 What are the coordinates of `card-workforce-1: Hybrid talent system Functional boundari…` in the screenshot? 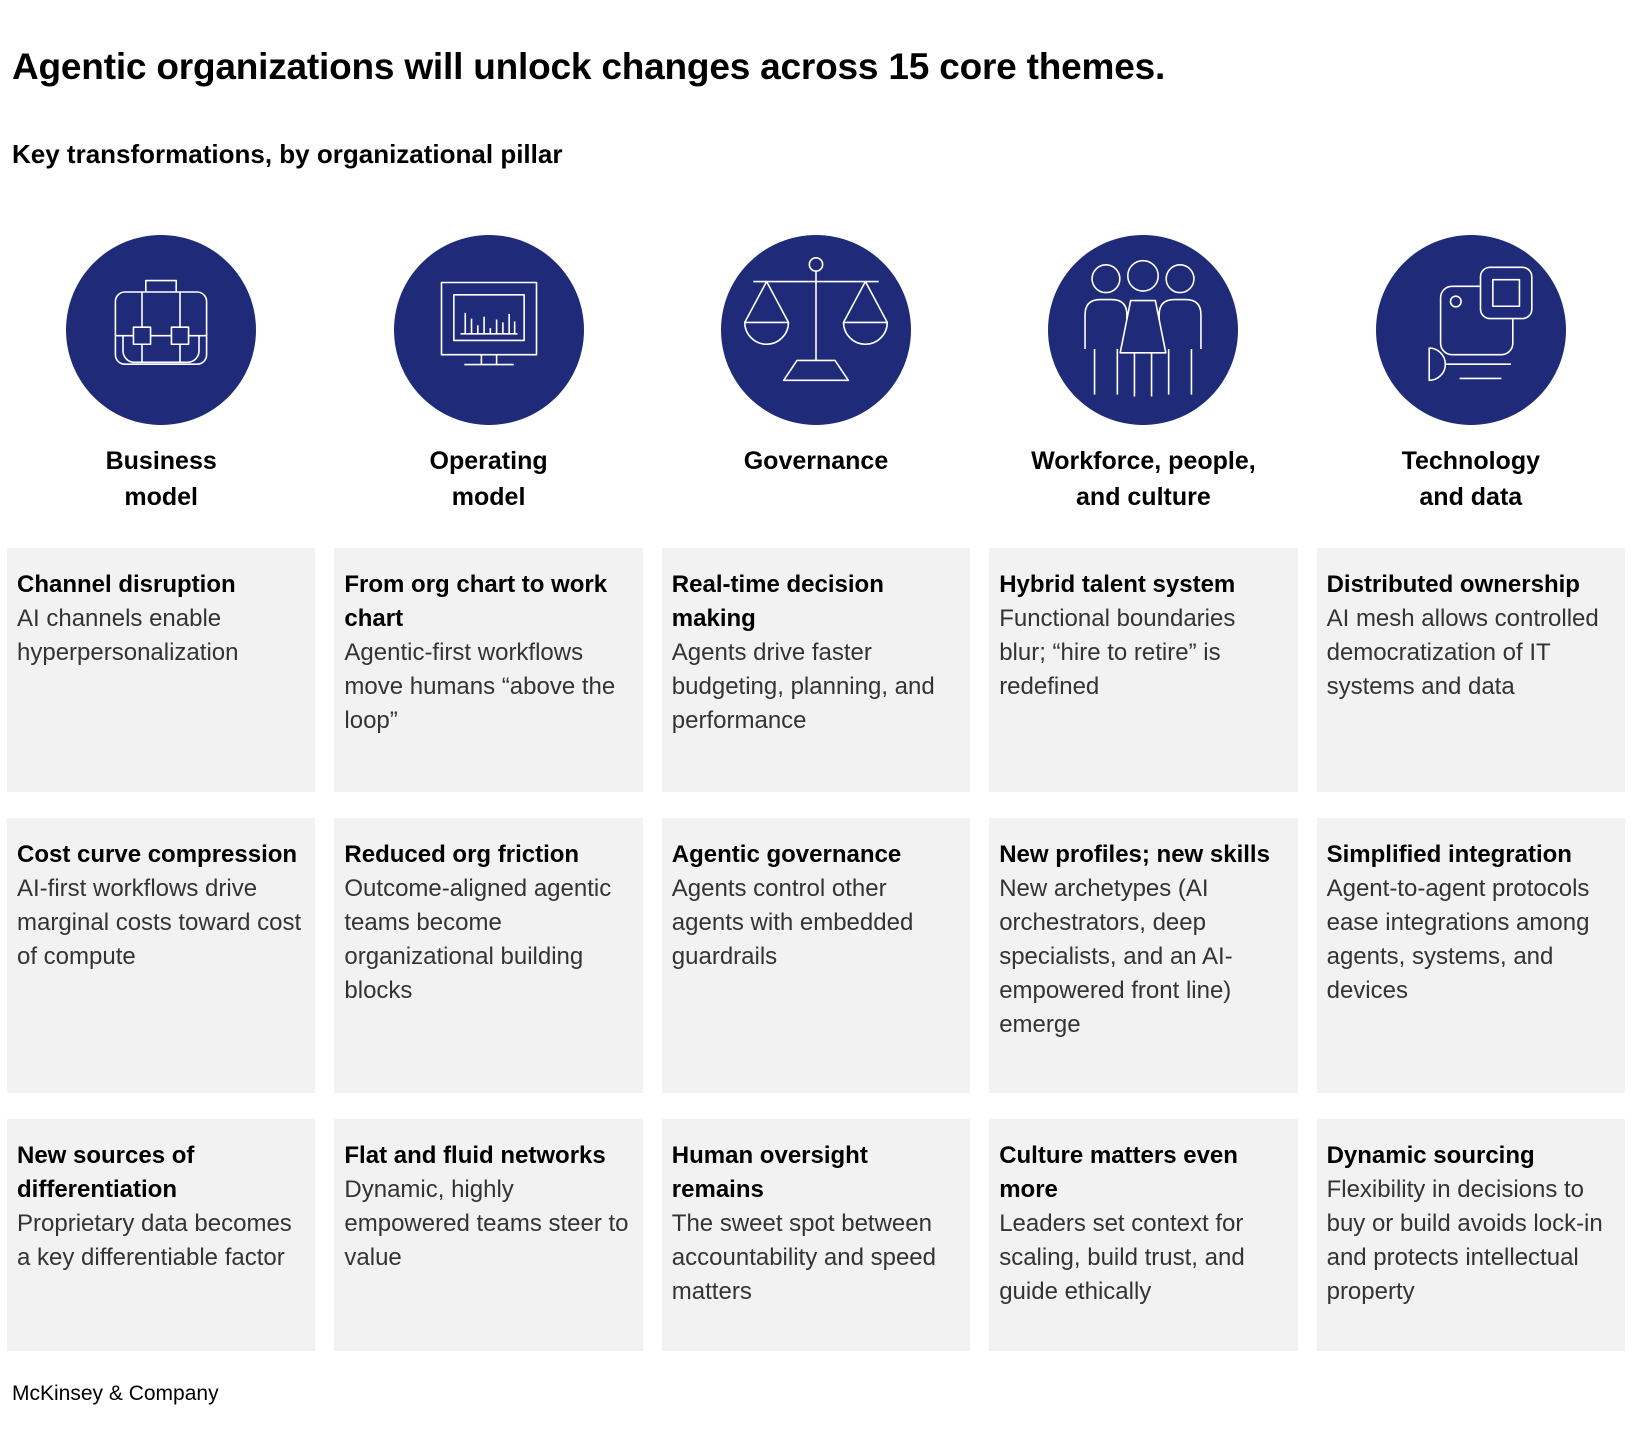 It's located at (1143, 670).